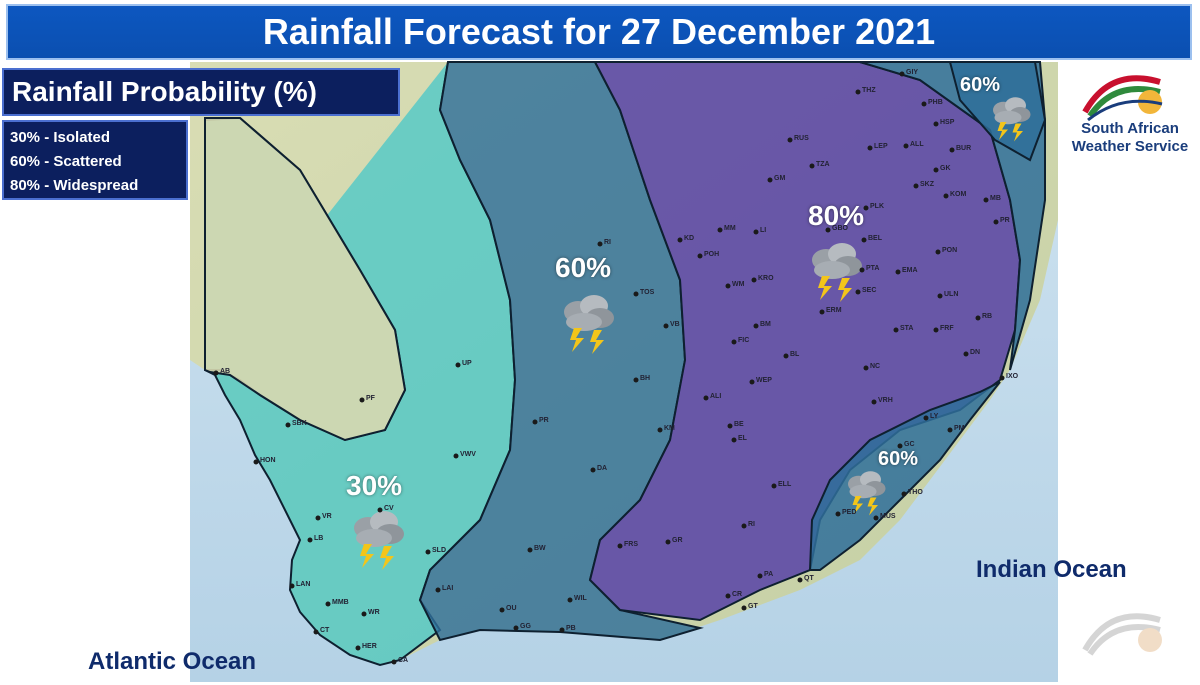 The image size is (1200, 685). I want to click on city-label: SBK, so click(299, 423).